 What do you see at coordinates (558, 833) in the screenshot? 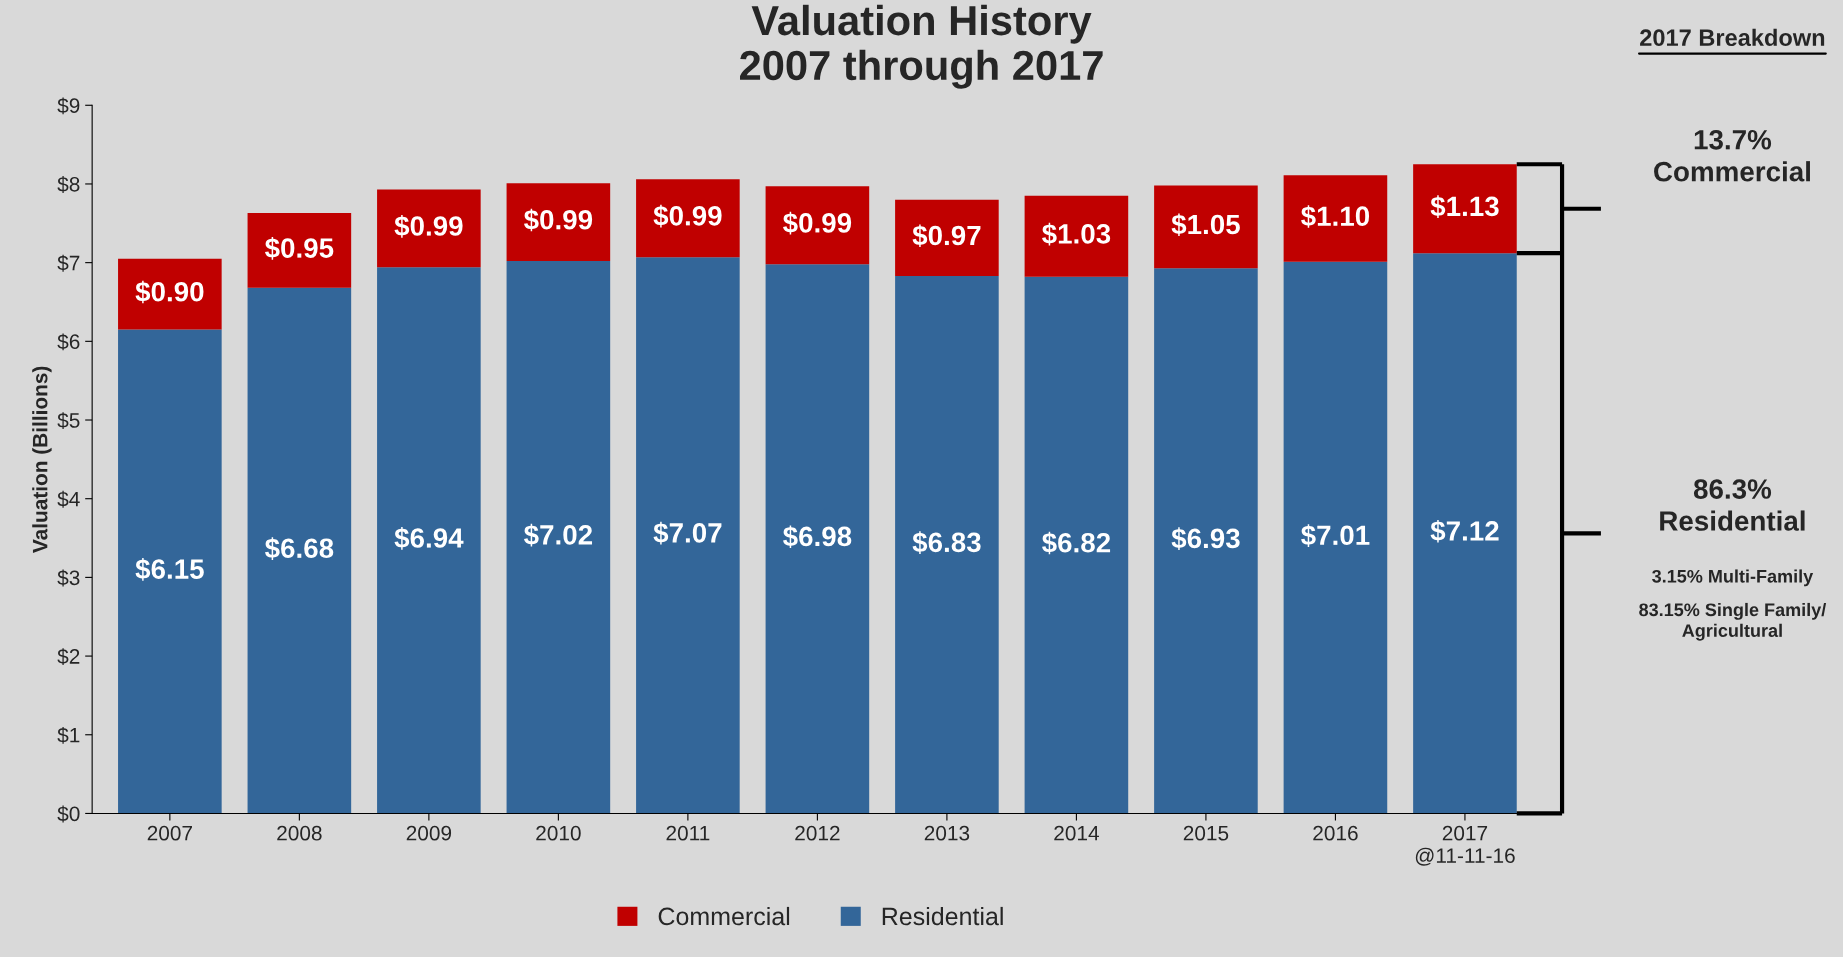
I see `x-tick-label: 2010` at bounding box center [558, 833].